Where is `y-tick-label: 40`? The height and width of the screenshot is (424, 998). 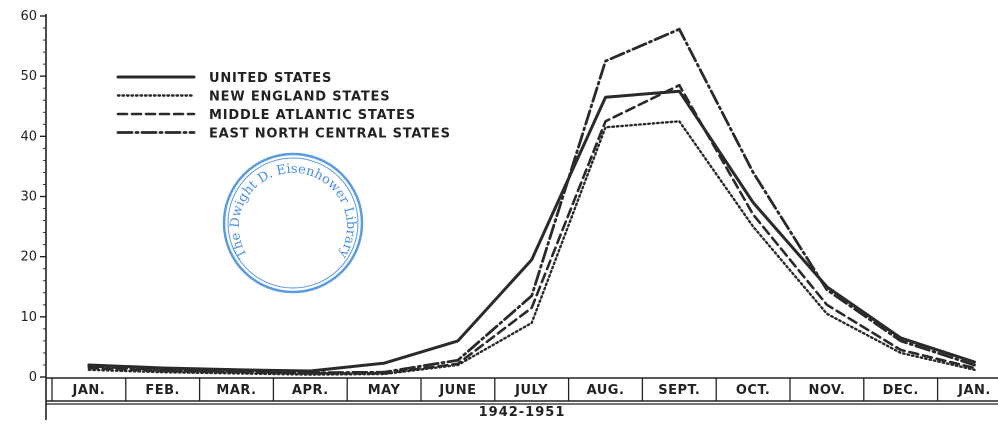 y-tick-label: 40 is located at coordinates (28, 136).